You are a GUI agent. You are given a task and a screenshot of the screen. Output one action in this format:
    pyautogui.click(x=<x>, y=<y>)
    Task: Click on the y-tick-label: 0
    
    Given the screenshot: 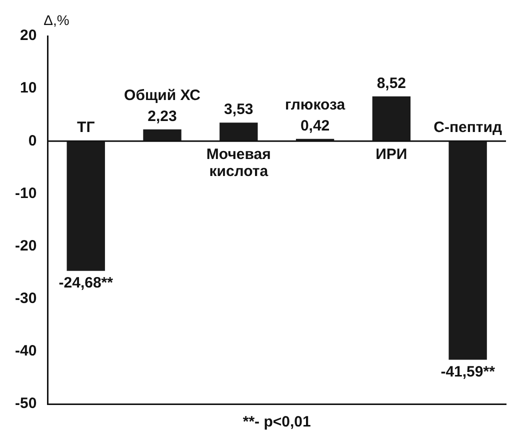 What is the action you would take?
    pyautogui.click(x=32, y=141)
    